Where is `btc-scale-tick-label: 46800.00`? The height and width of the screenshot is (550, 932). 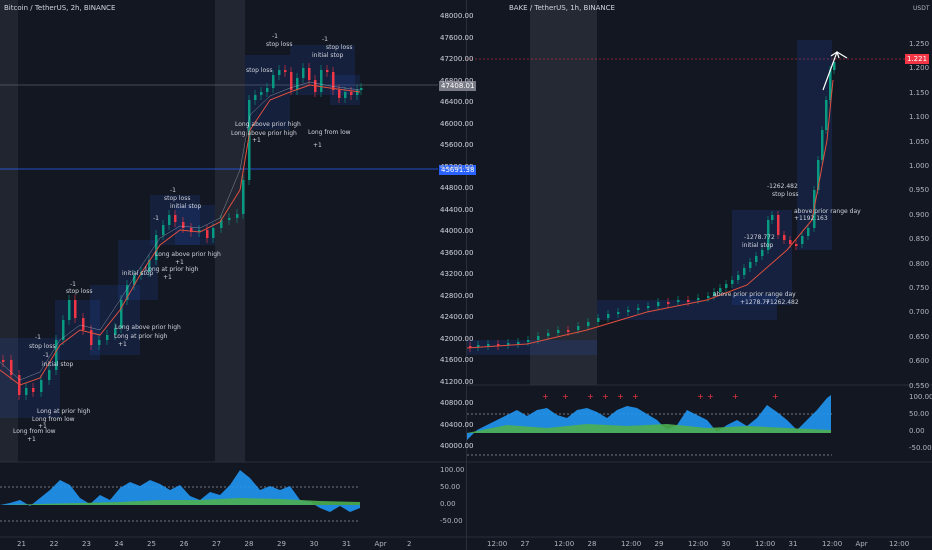 btc-scale-tick-label: 46800.00 is located at coordinates (457, 80).